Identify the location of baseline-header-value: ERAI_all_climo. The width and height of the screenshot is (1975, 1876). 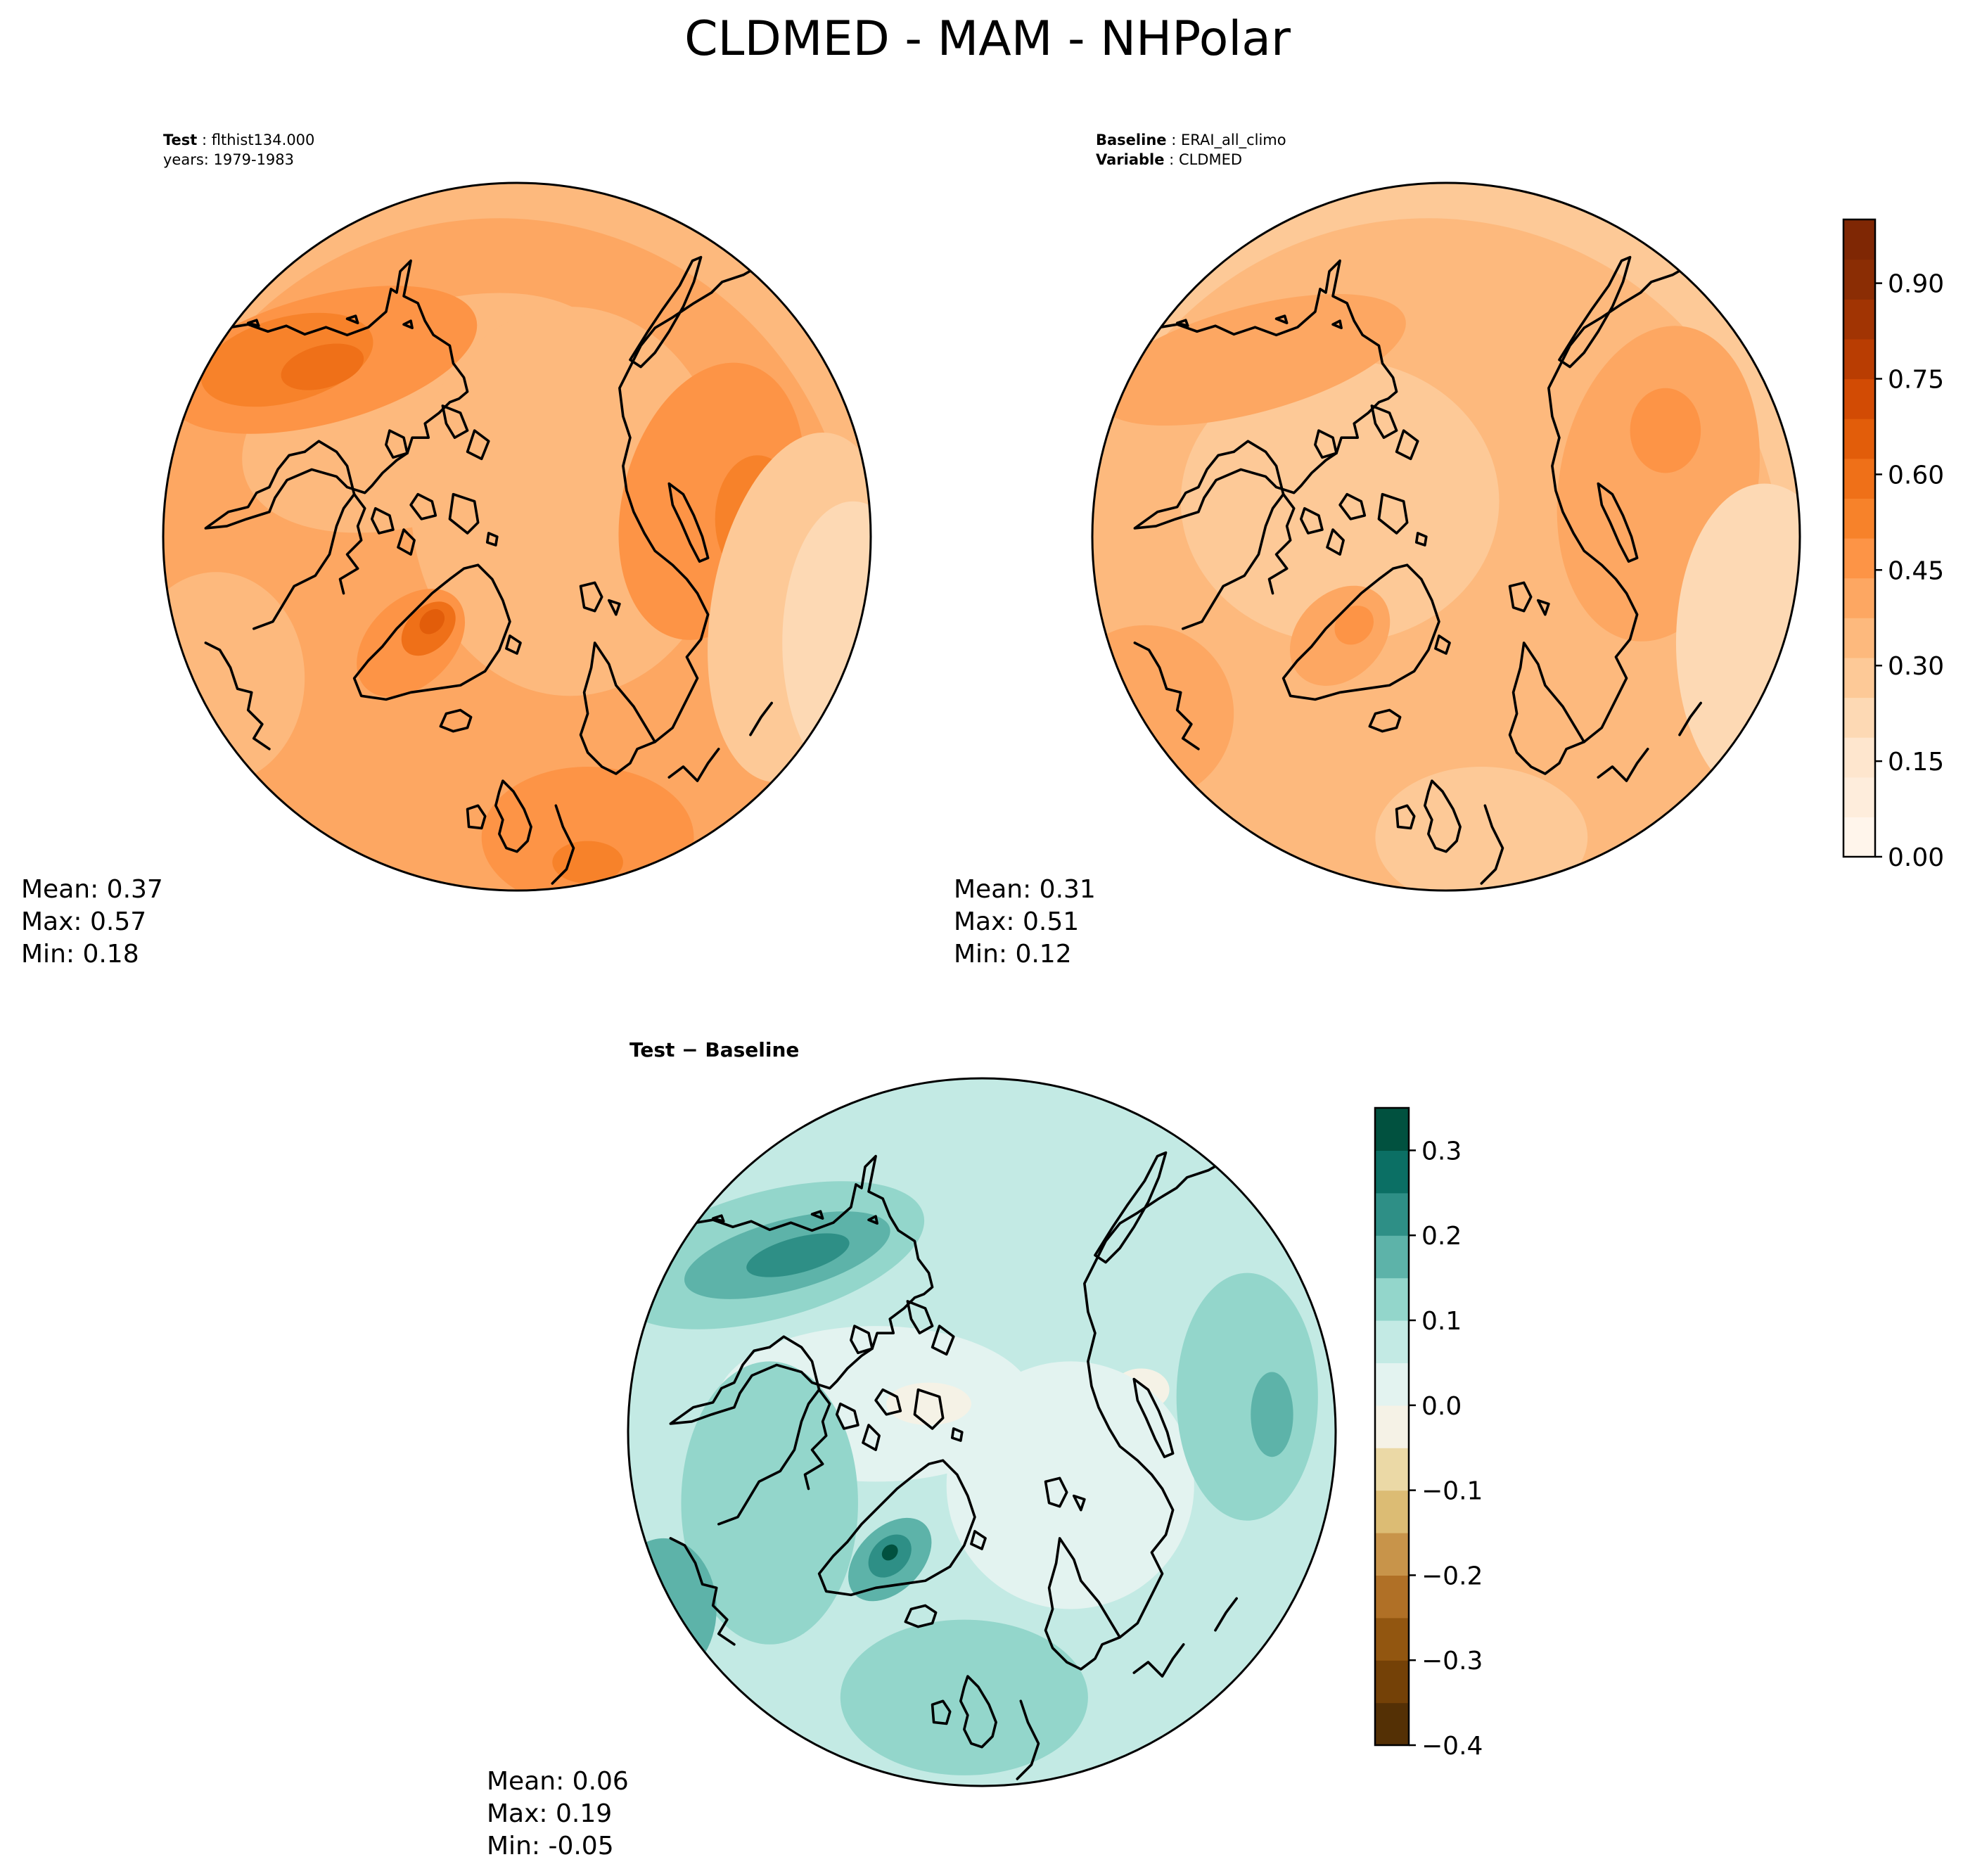
(1233, 140).